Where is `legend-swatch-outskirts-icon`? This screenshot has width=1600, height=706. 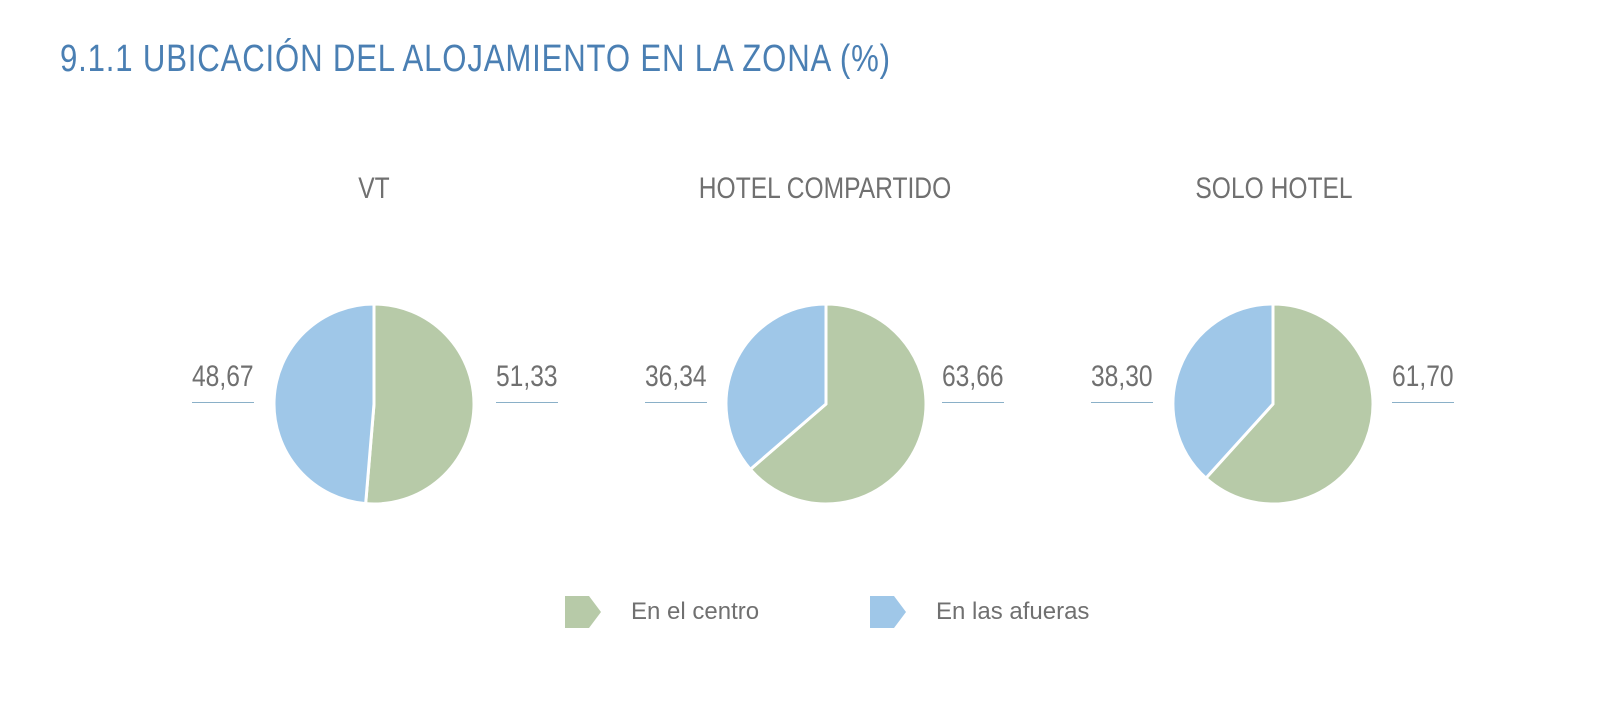
legend-swatch-outskirts-icon is located at coordinates (888, 612).